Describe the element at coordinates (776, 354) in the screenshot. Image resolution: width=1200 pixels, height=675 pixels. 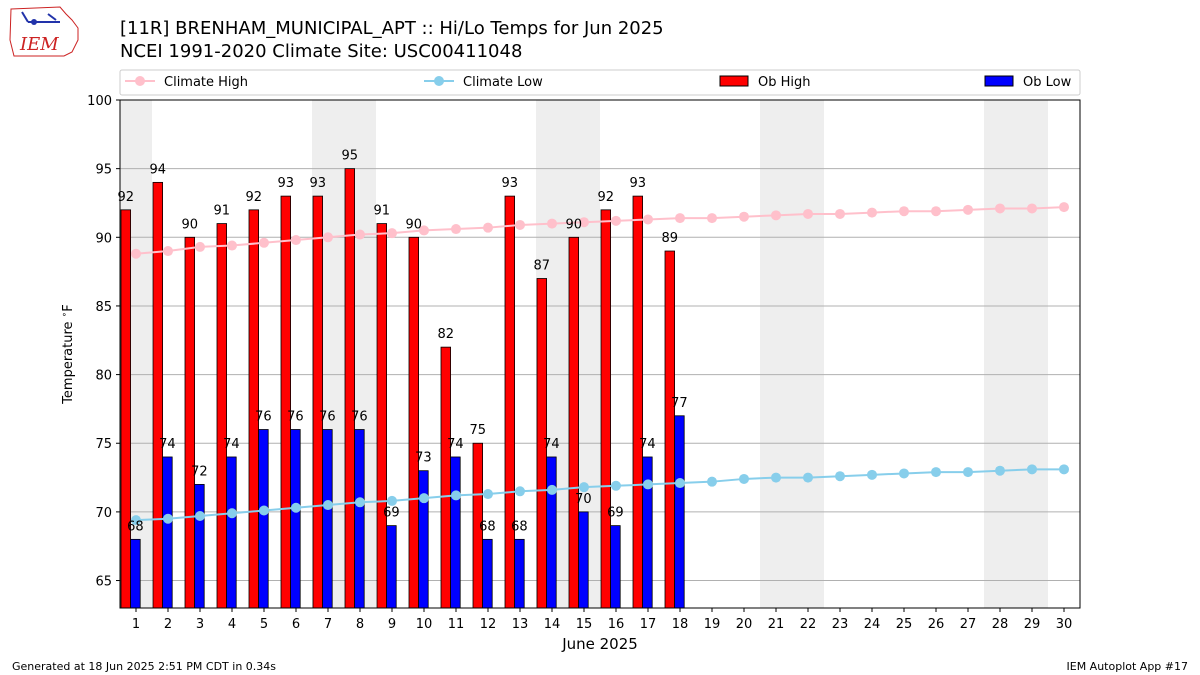
I see `weekend-band` at that location.